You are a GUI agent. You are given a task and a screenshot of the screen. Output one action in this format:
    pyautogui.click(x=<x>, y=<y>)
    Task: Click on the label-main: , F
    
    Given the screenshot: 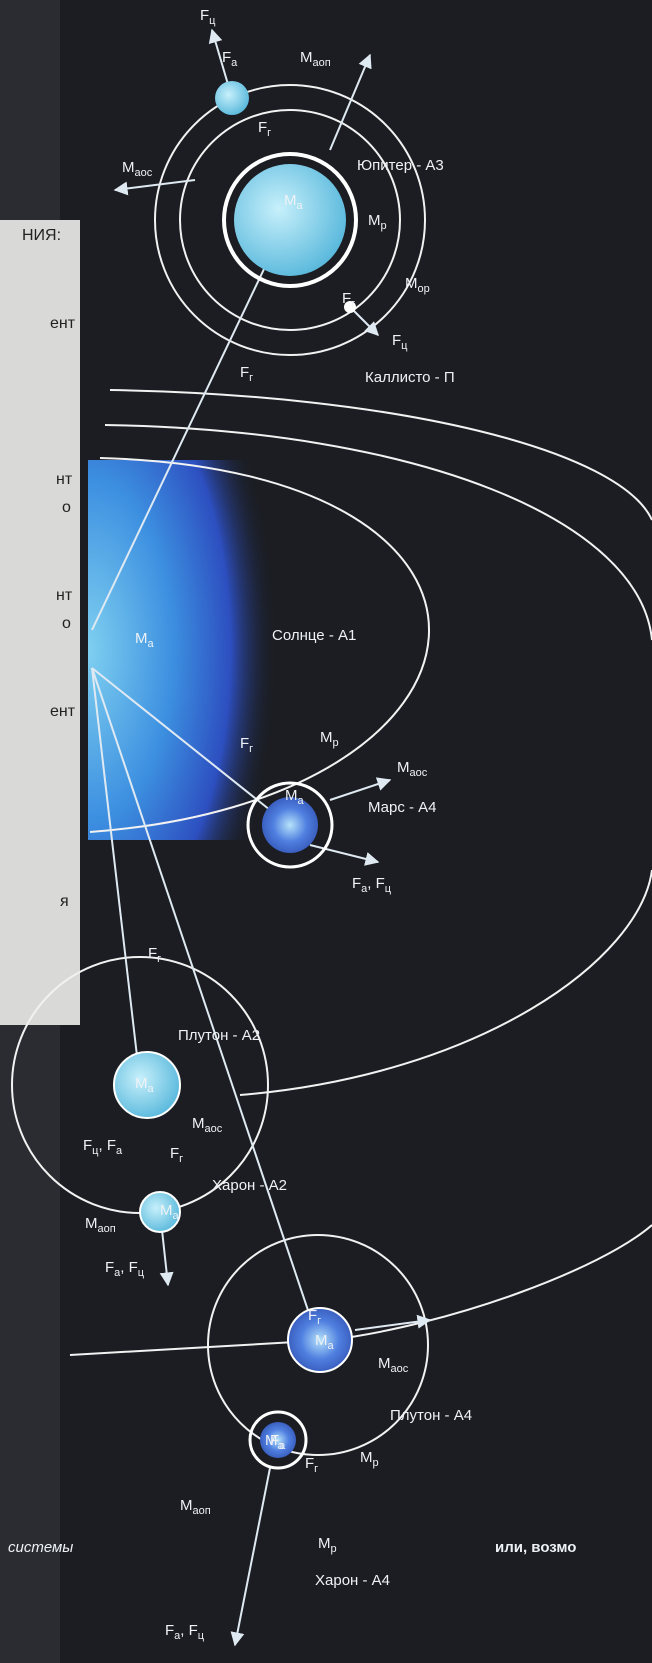 What is the action you would take?
    pyautogui.click(x=189, y=1630)
    